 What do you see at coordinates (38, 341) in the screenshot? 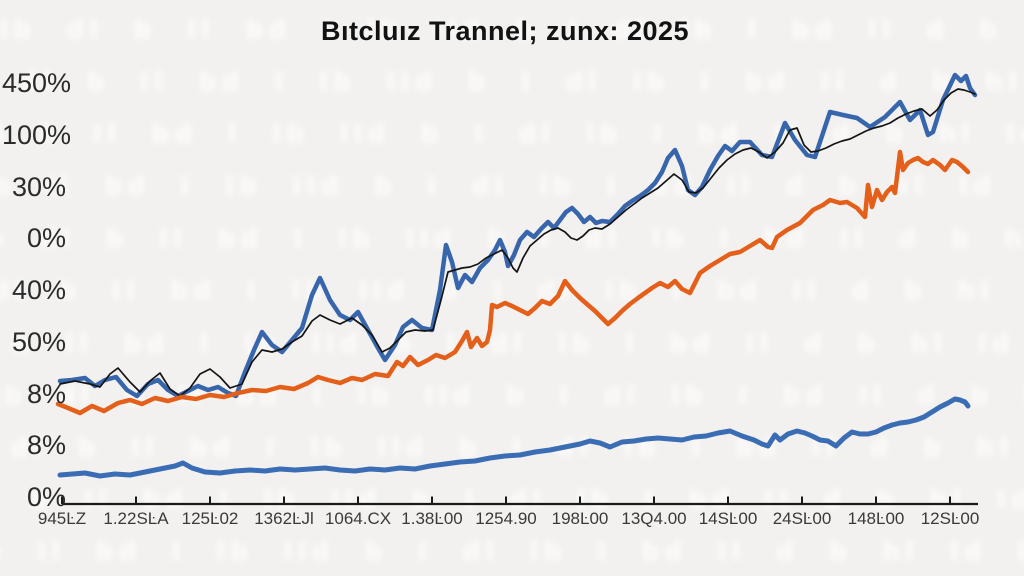
I see `y-tick-label: 50%` at bounding box center [38, 341].